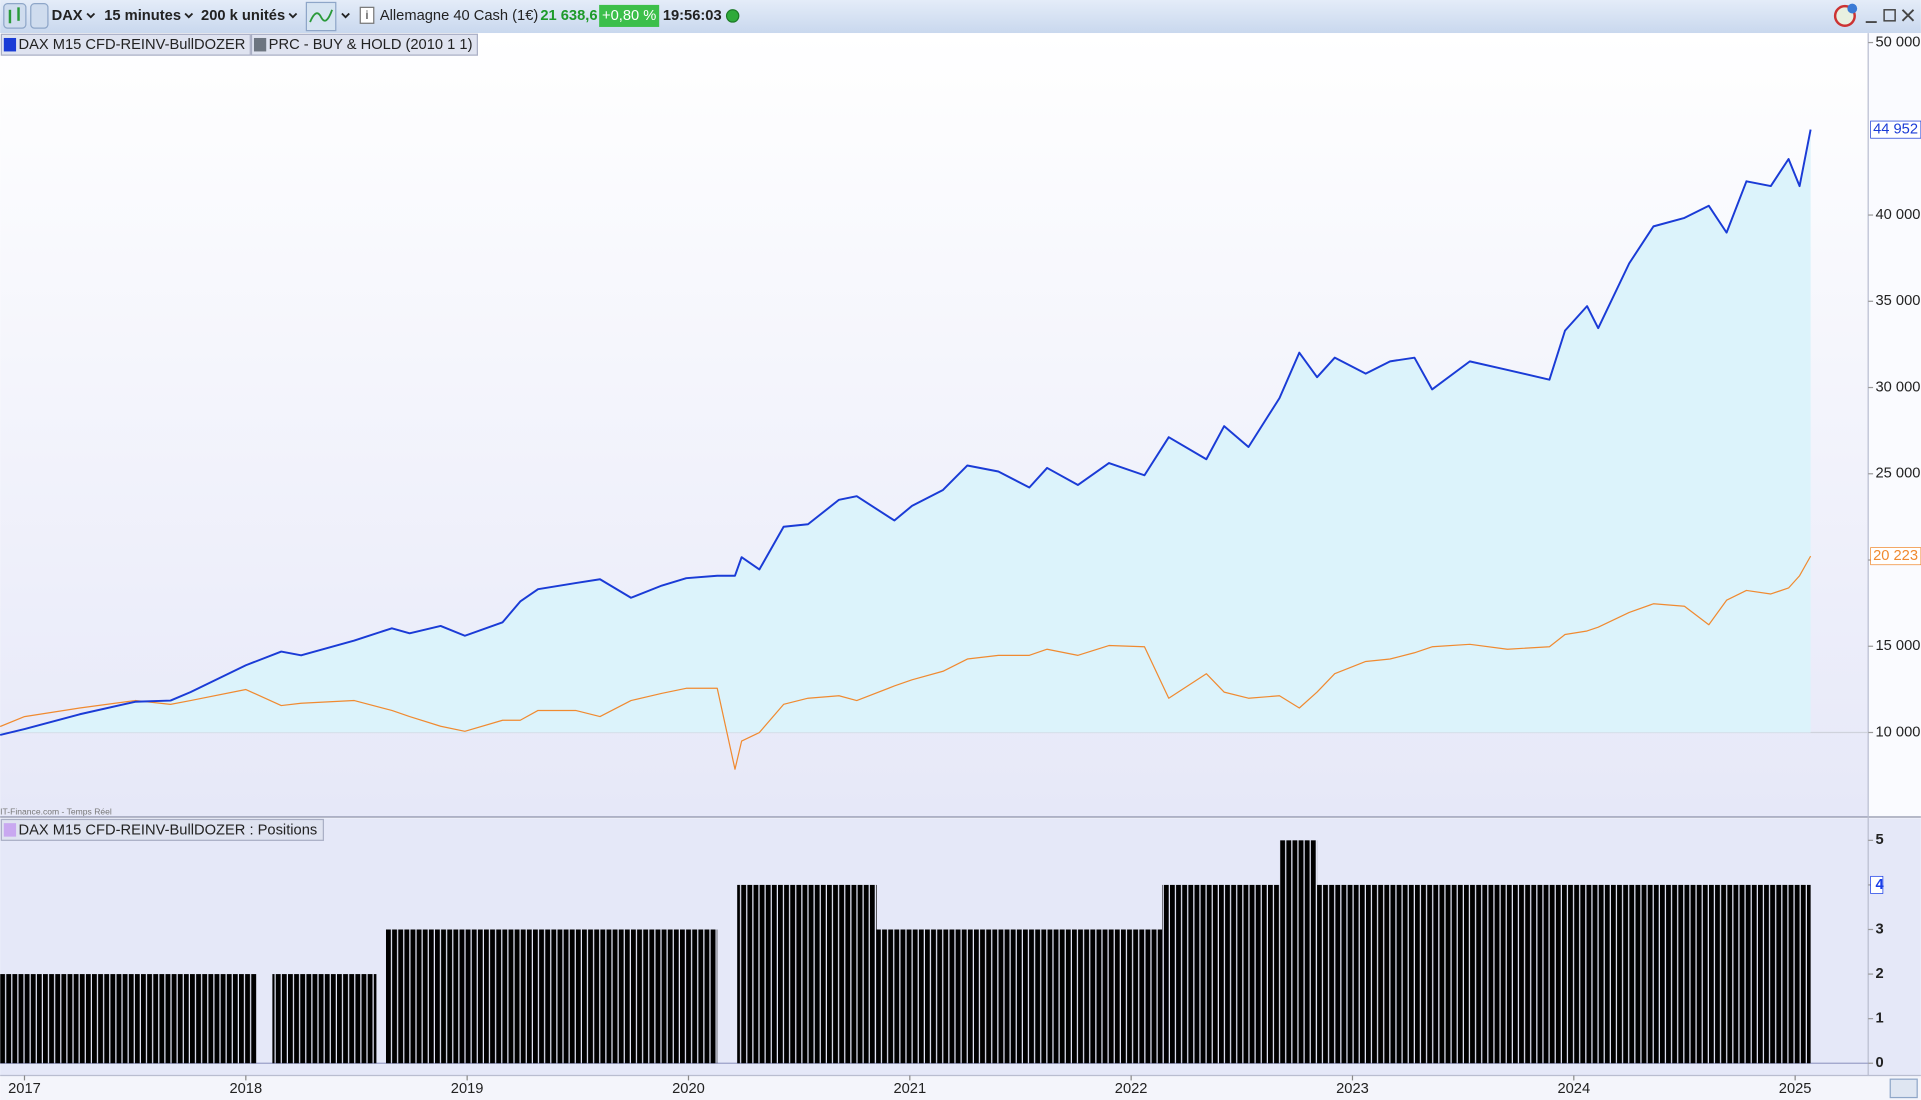 The image size is (1921, 1100). I want to click on y-tick-label: 3, so click(1880, 929).